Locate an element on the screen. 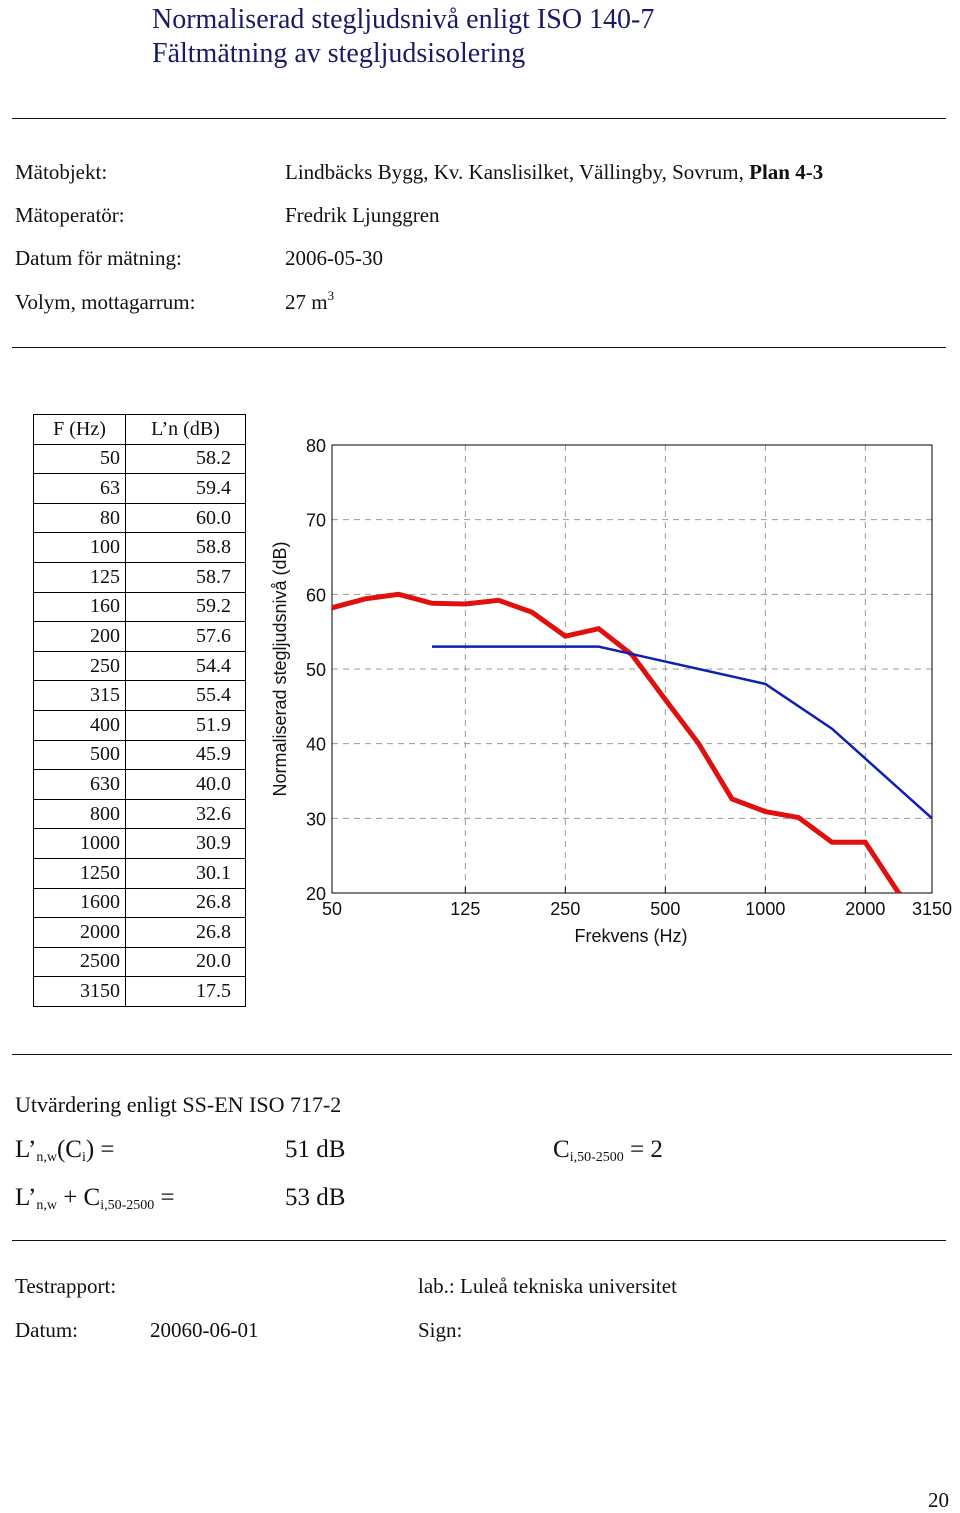  ci-value: Ci,50-2500 = 2 is located at coordinates (608, 1150).